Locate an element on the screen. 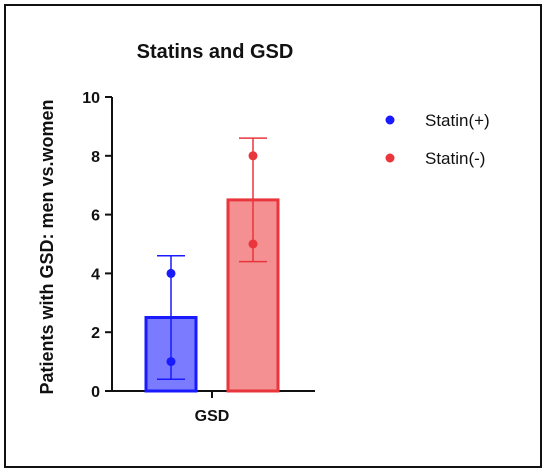  y-axis-label: Patients with GSD: men vs.women is located at coordinates (47, 246).